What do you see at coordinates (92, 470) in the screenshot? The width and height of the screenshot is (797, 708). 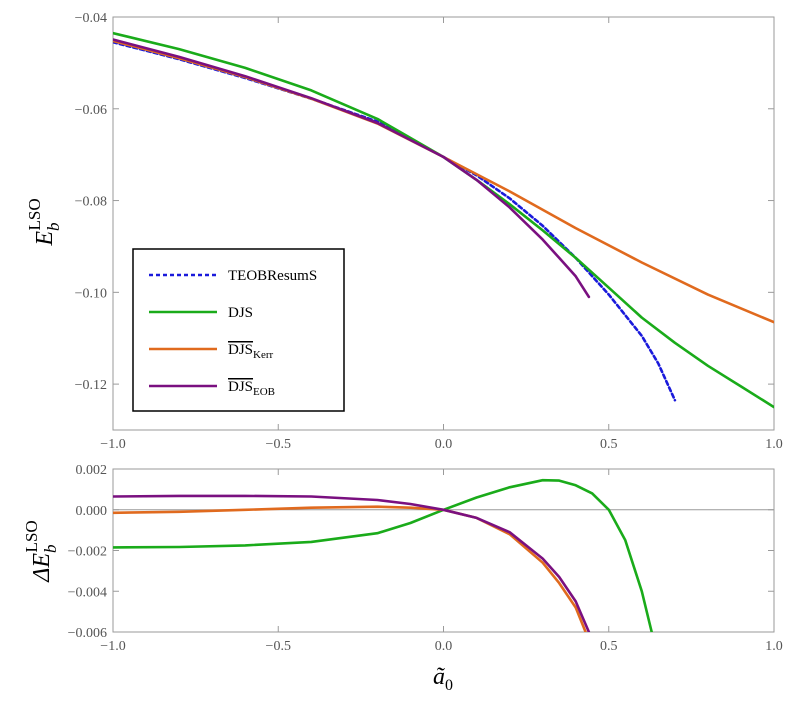 I see `bottom-ytick-label: 0.002` at bounding box center [92, 470].